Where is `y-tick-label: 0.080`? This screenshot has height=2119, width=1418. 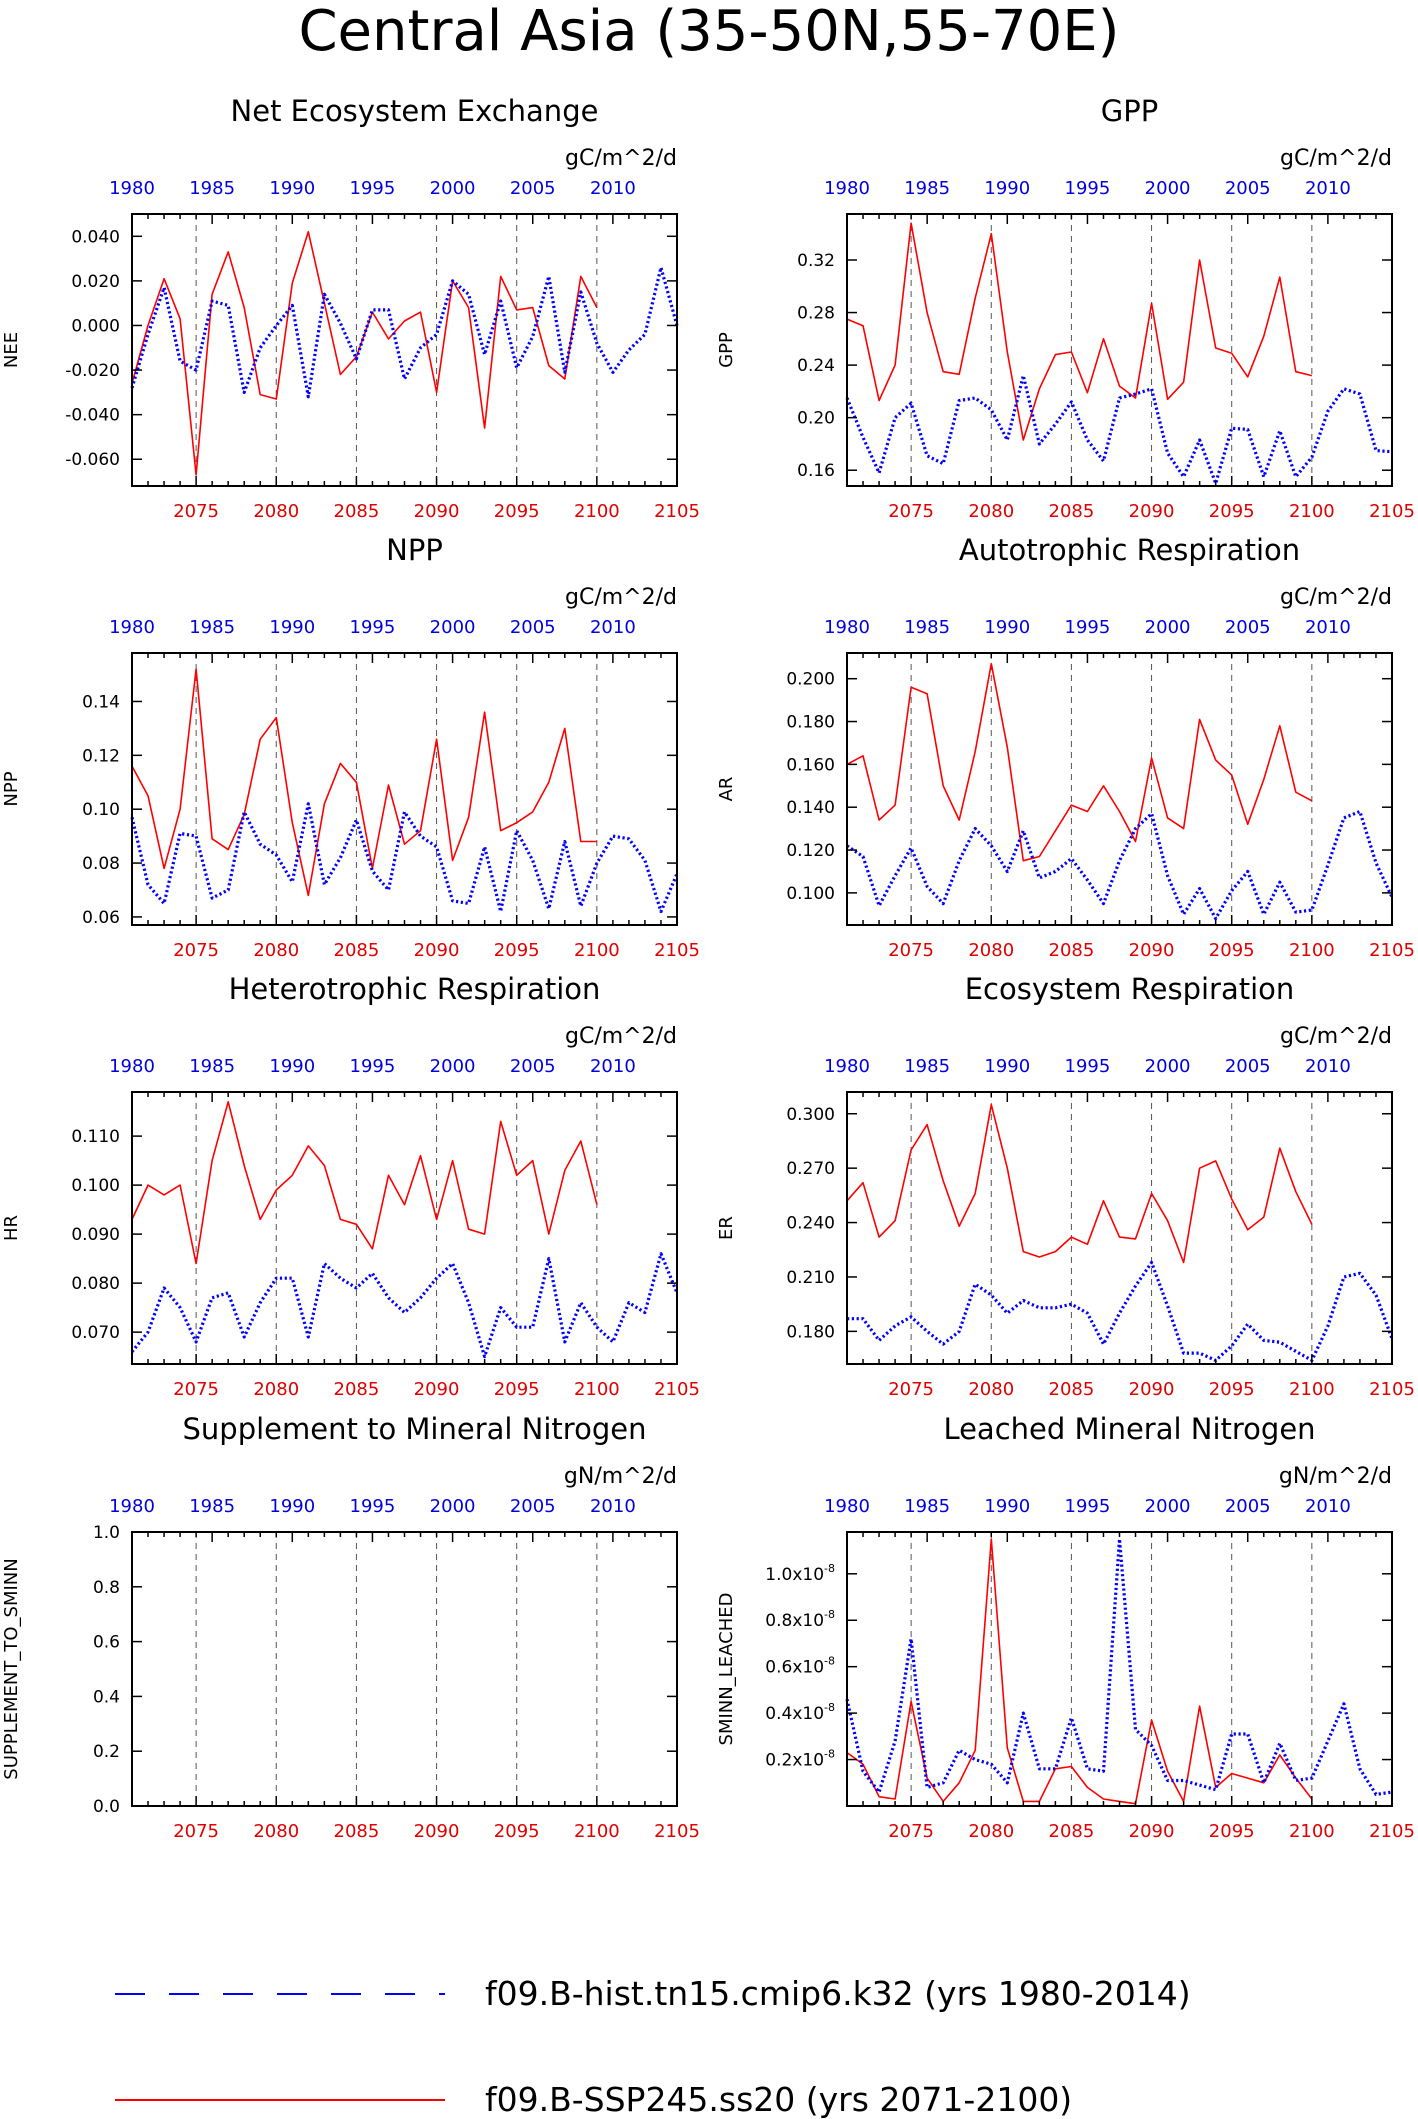
y-tick-label: 0.080 is located at coordinates (95, 1284).